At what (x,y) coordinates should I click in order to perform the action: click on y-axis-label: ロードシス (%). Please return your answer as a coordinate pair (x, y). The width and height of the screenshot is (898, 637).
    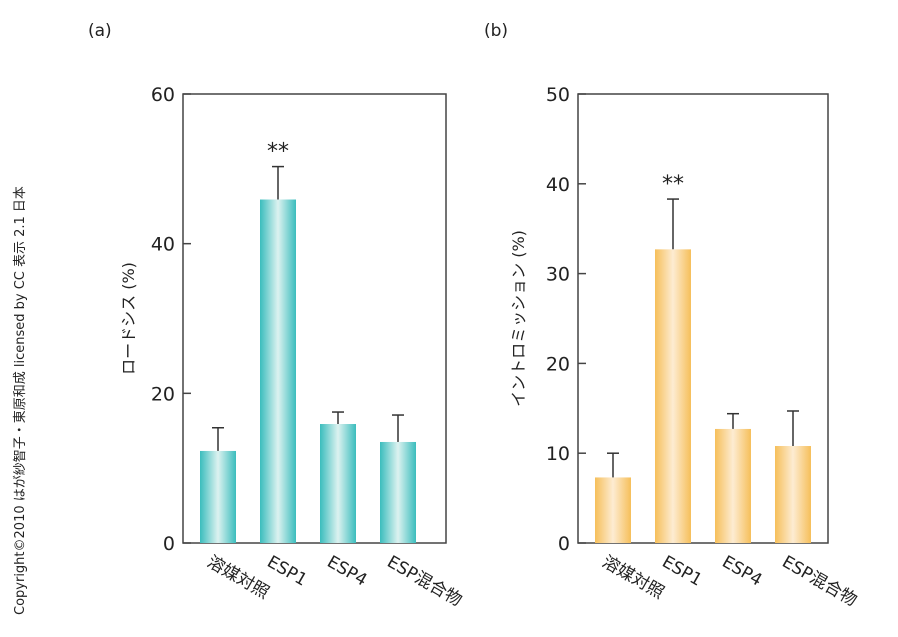
    Looking at the image, I should click on (128, 318).